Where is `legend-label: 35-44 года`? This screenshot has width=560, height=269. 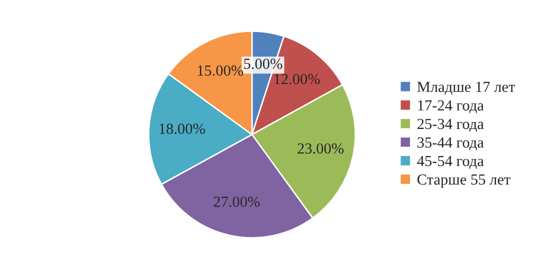
legend-label: 35-44 года is located at coordinates (451, 143).